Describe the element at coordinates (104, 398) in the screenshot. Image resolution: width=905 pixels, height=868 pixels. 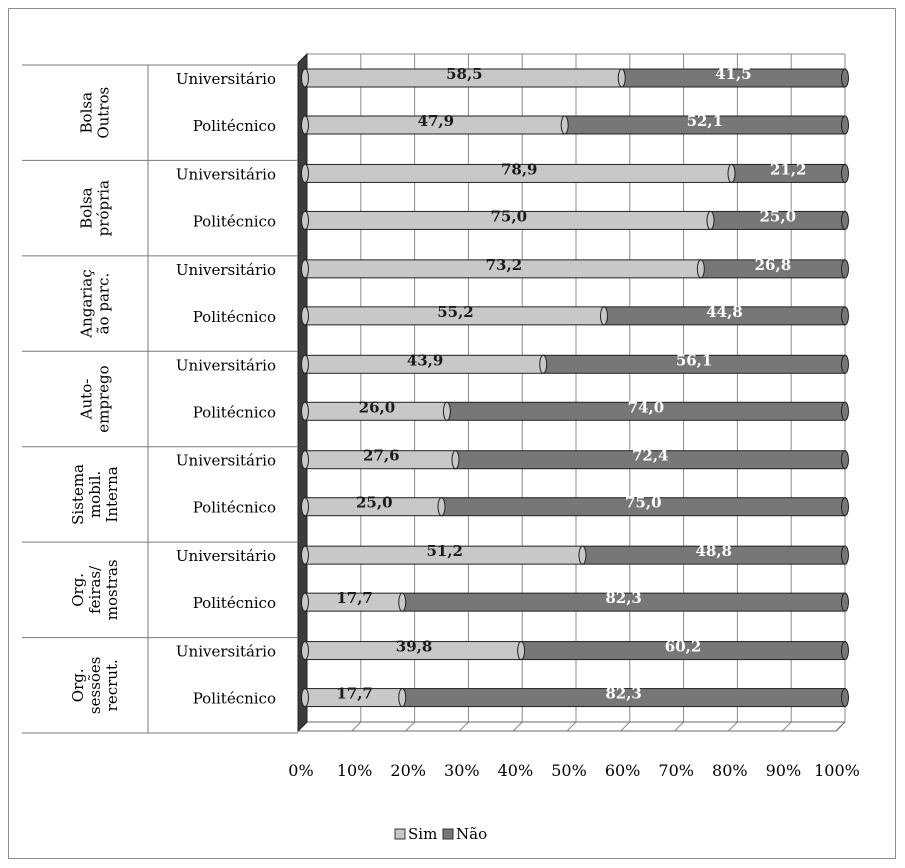
I see `group-label: emprego` at that location.